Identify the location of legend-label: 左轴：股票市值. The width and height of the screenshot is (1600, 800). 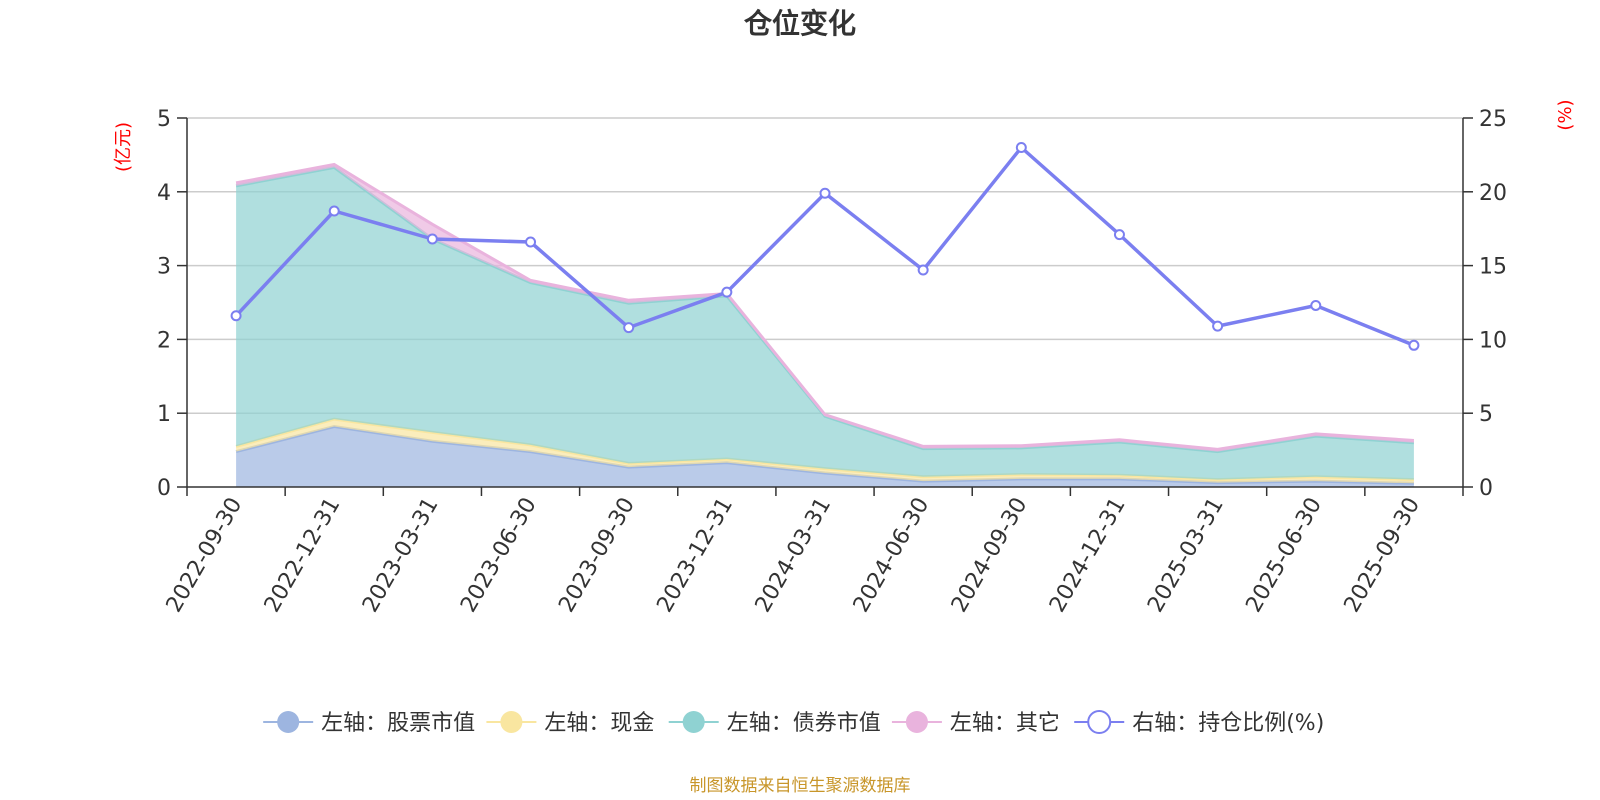
(398, 723).